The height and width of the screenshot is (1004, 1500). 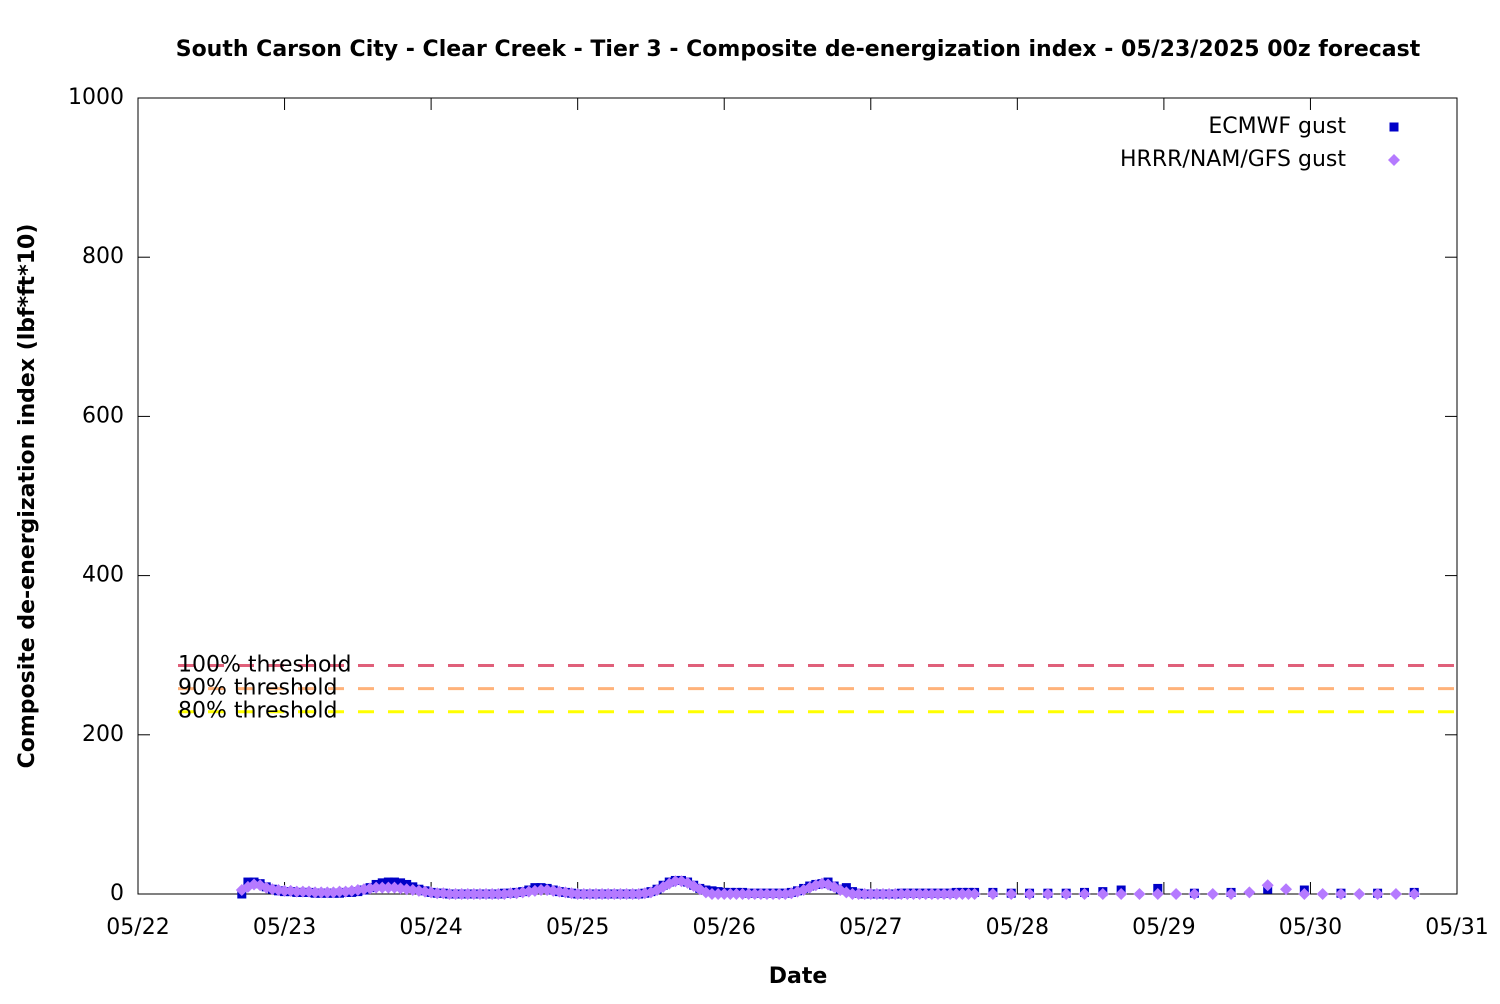 What do you see at coordinates (96, 97) in the screenshot?
I see `y-tick-label: 1000` at bounding box center [96, 97].